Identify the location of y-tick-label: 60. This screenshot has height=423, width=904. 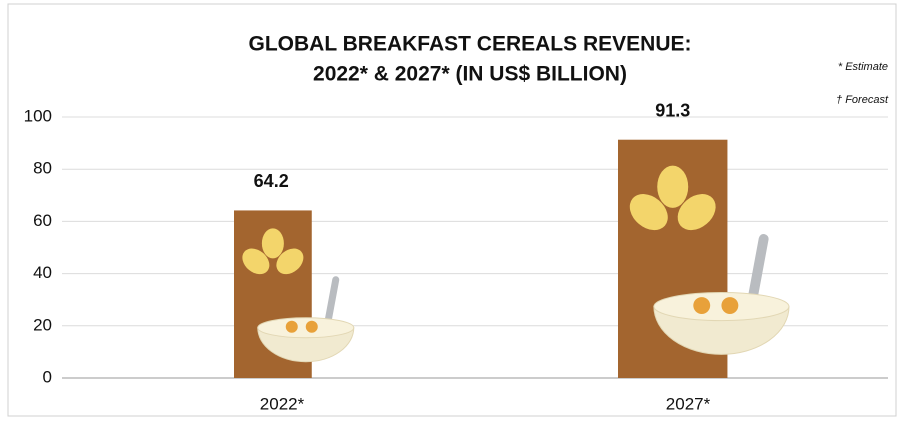
(42, 220).